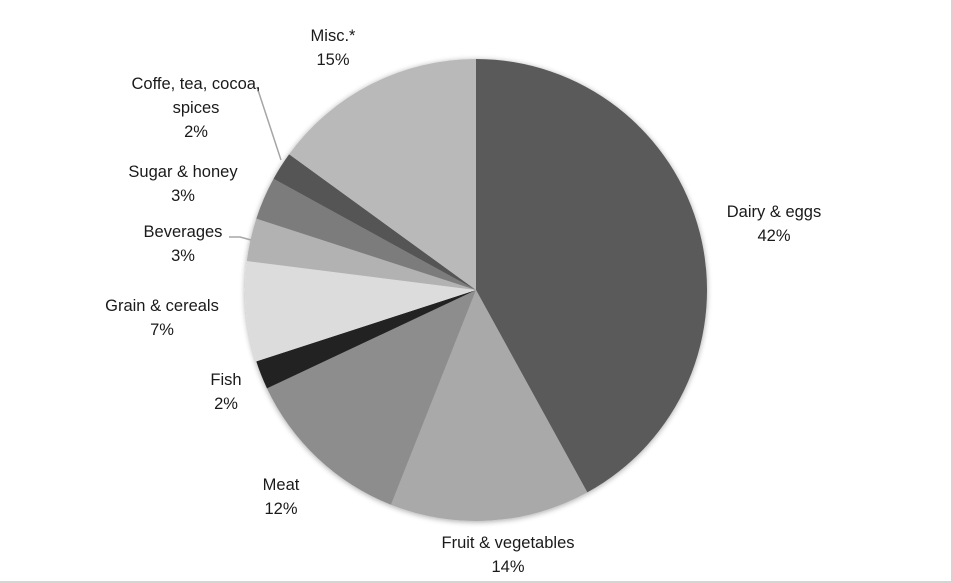 The height and width of the screenshot is (583, 953). What do you see at coordinates (508, 567) in the screenshot?
I see `label-value: 14%` at bounding box center [508, 567].